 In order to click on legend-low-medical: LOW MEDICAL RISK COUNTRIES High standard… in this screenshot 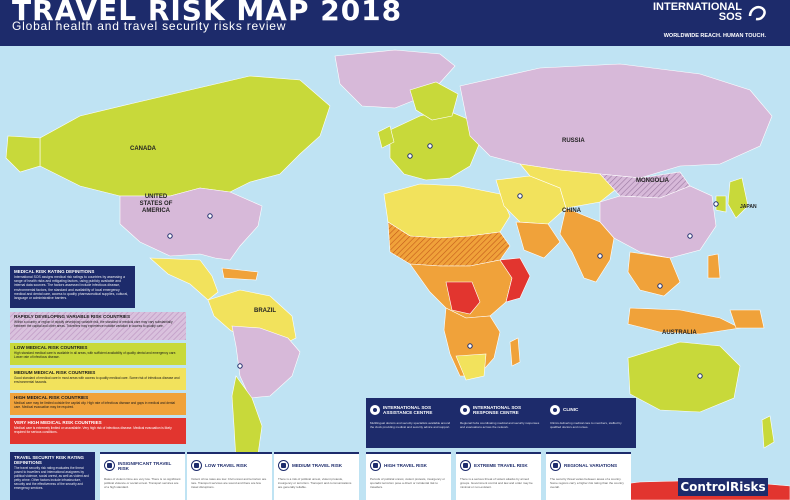, I will do `click(98, 354)`.